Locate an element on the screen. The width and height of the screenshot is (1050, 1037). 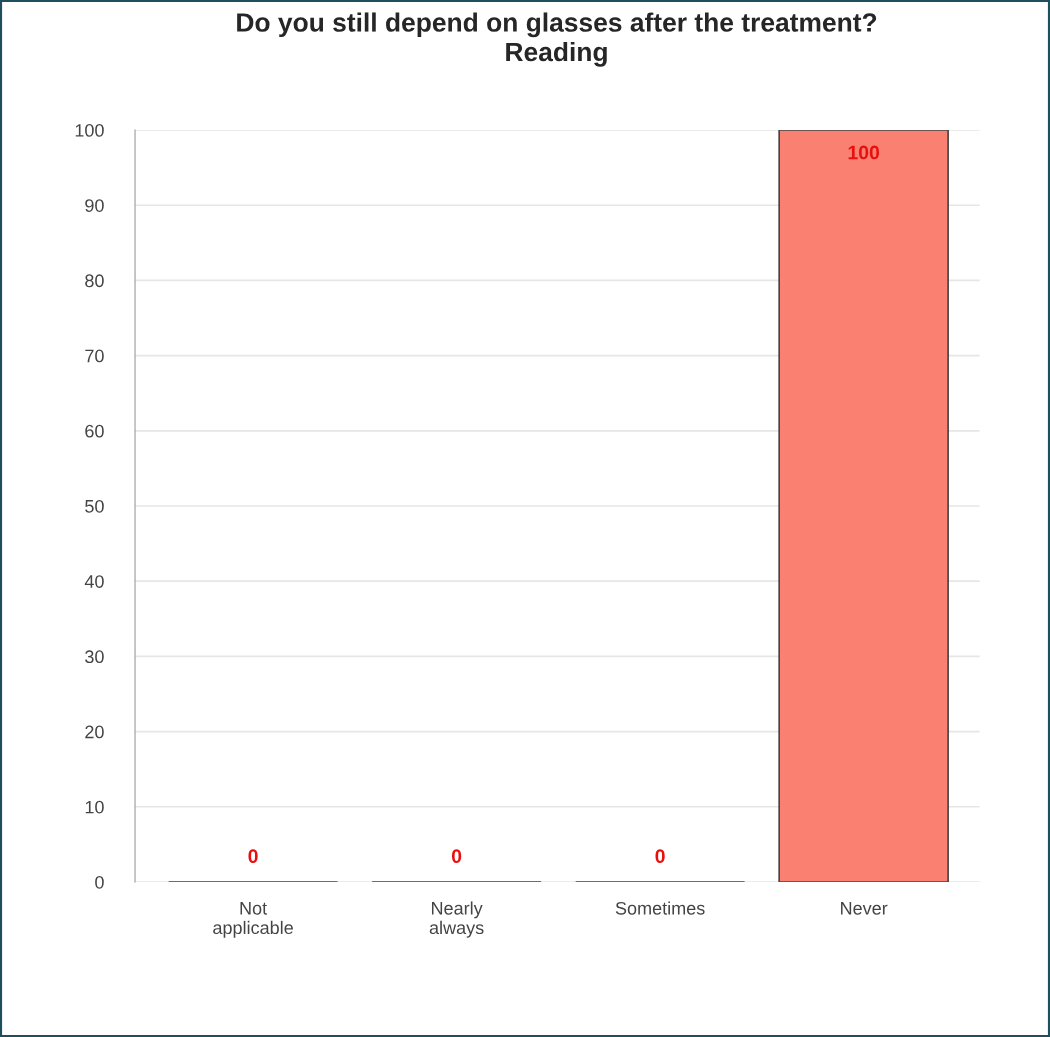
x-tick-label: Not applicable is located at coordinates (253, 920).